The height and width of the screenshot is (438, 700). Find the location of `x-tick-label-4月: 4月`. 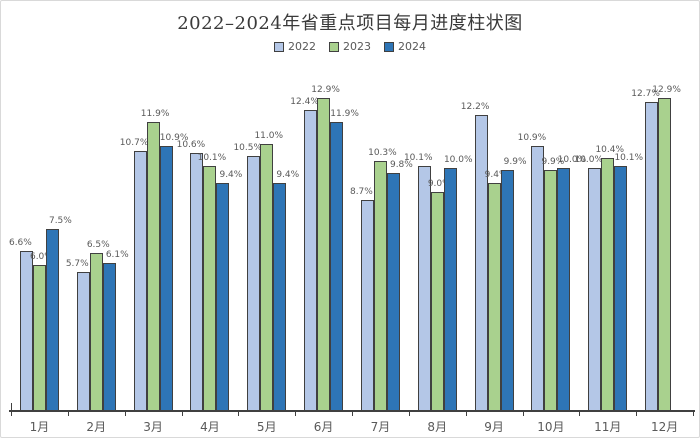

x-tick-label-4月: 4月 is located at coordinates (210, 427).